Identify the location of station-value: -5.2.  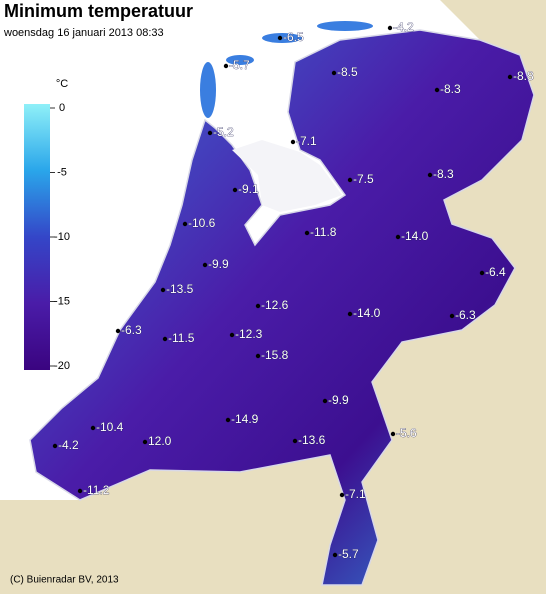
(223, 132).